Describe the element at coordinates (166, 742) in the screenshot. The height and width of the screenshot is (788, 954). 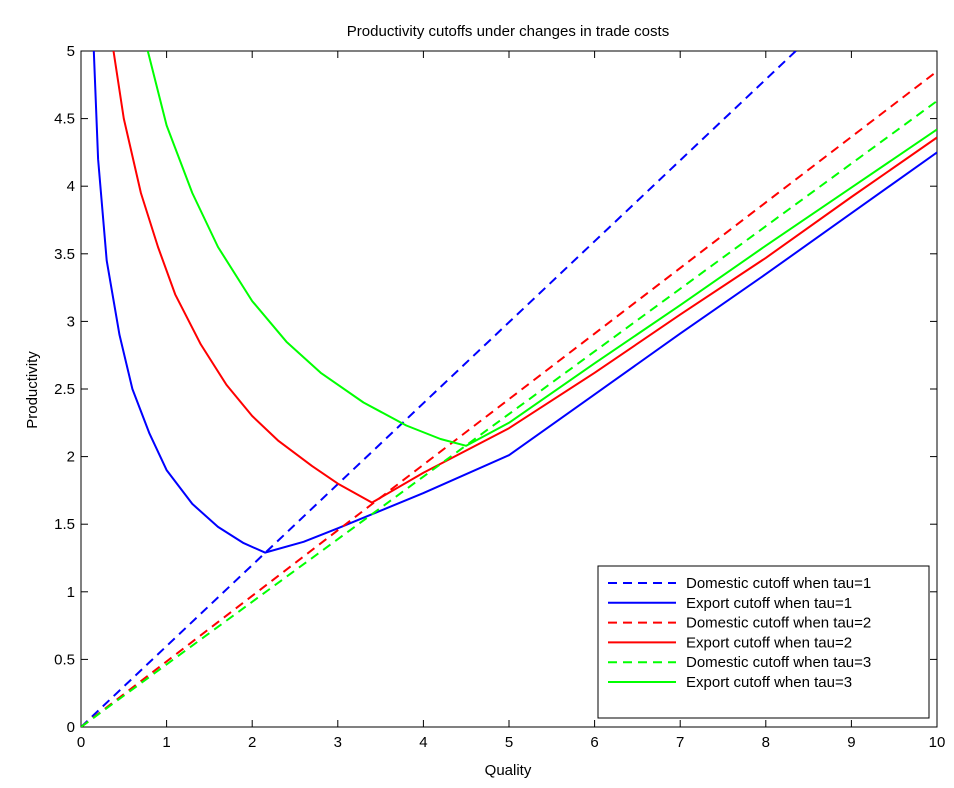
I see `x-tick-label: 1` at that location.